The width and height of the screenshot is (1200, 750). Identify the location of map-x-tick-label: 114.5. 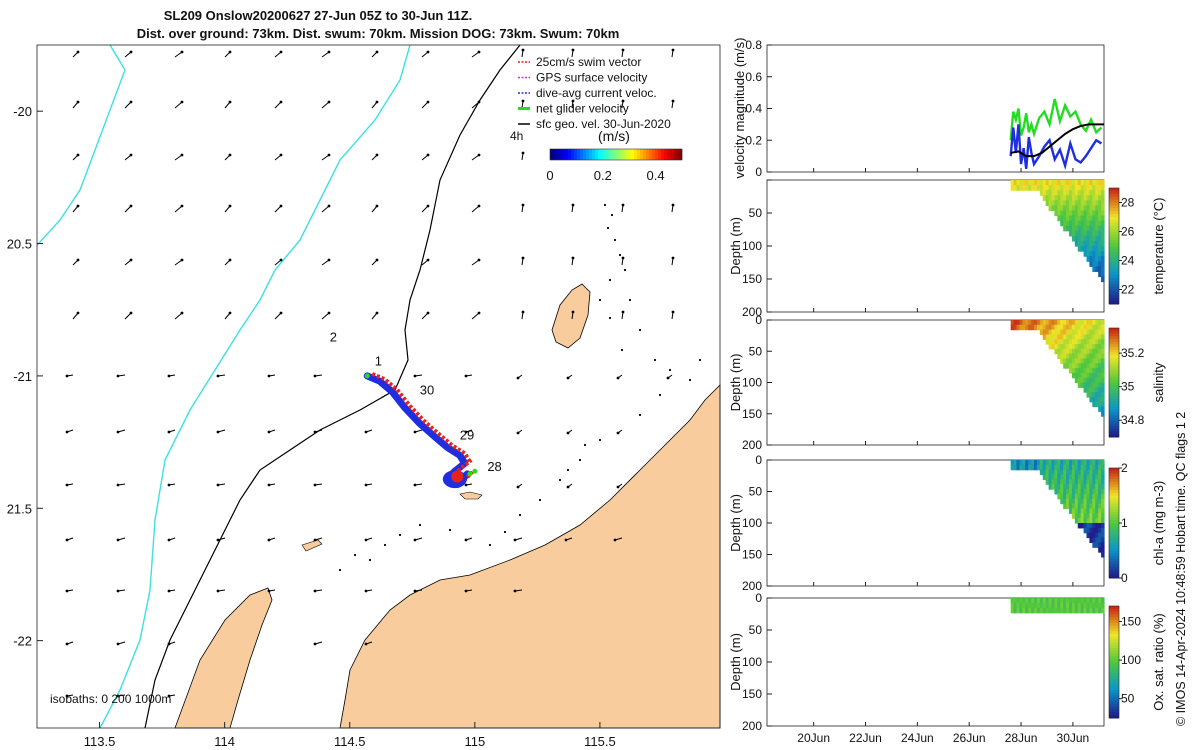
(350, 741).